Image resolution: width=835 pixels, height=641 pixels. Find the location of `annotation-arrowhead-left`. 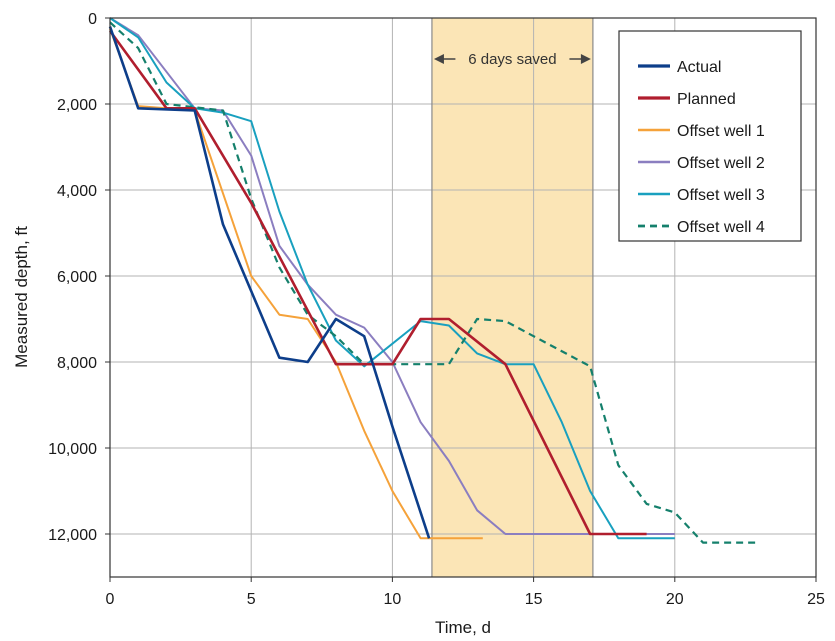

annotation-arrowhead-left is located at coordinates (438, 59).